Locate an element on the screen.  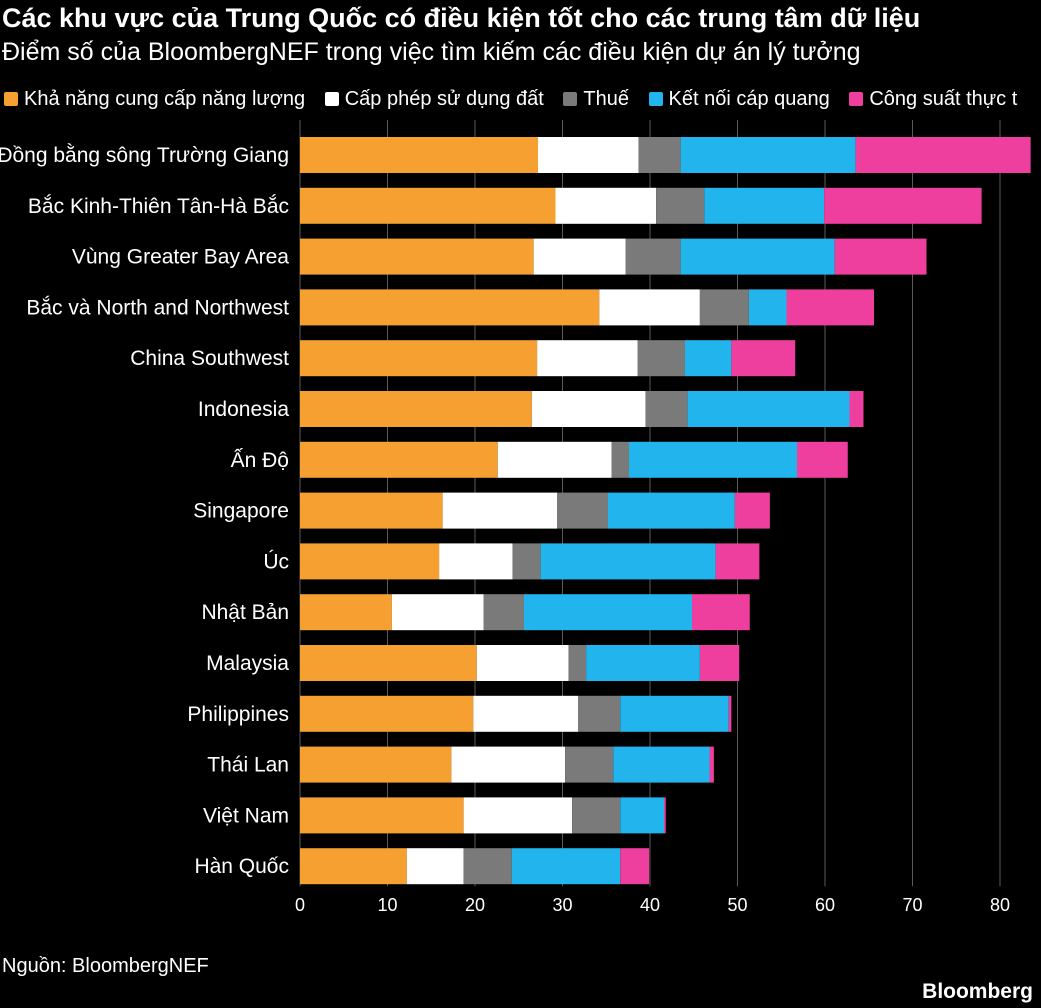
category-label-14: Hàn Quốc is located at coordinates (241, 866).